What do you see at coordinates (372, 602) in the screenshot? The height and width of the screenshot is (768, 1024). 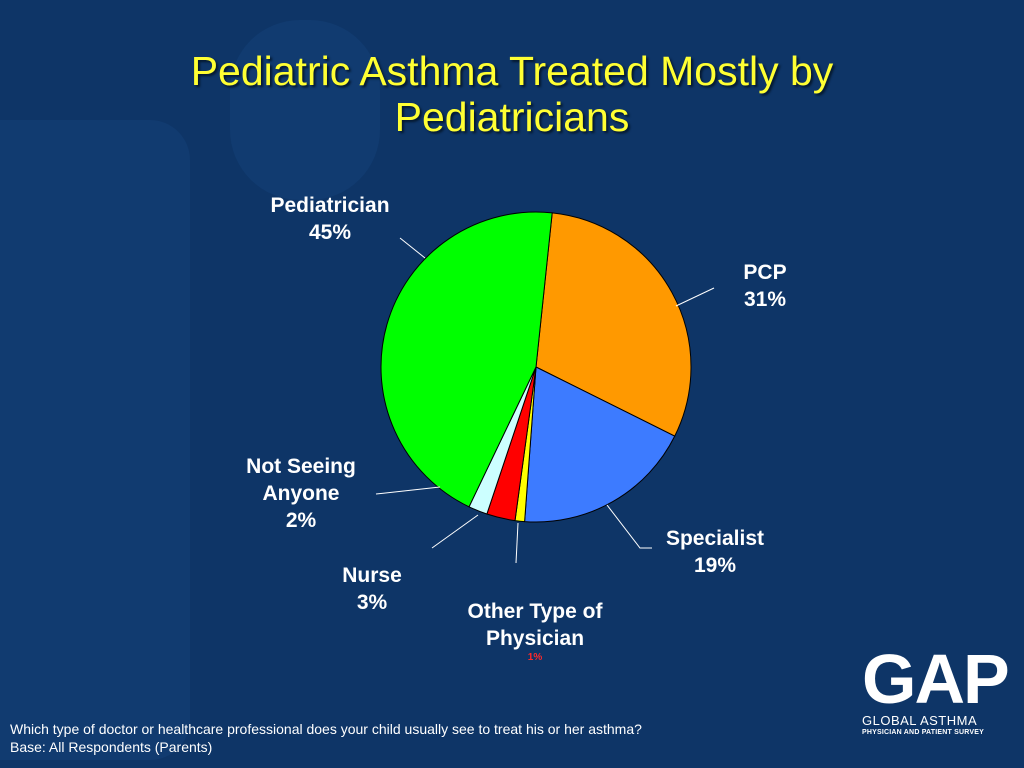 I see `label-nurse-value: 3%` at bounding box center [372, 602].